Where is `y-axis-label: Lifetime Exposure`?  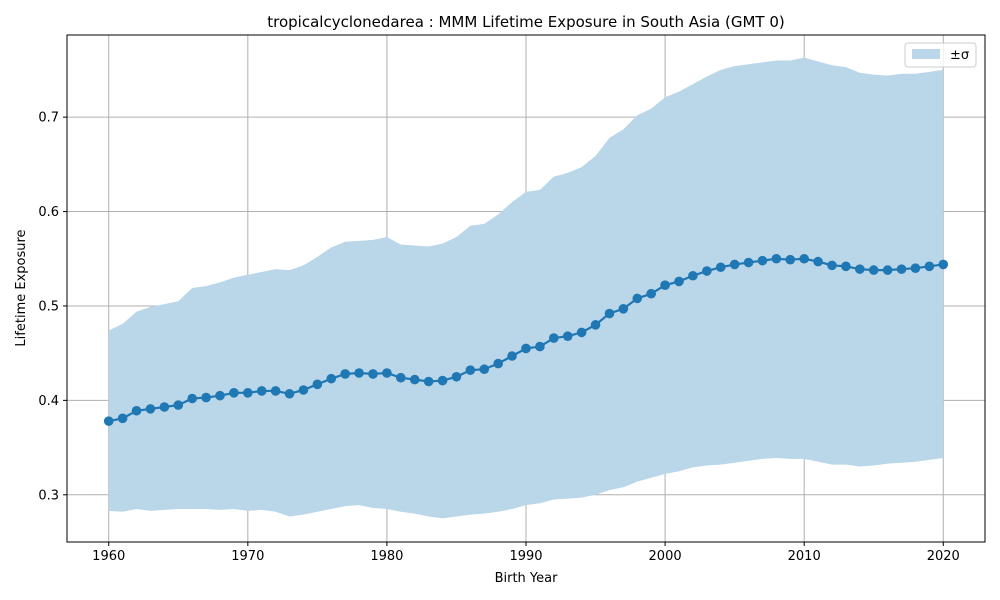 y-axis-label: Lifetime Exposure is located at coordinates (21, 287).